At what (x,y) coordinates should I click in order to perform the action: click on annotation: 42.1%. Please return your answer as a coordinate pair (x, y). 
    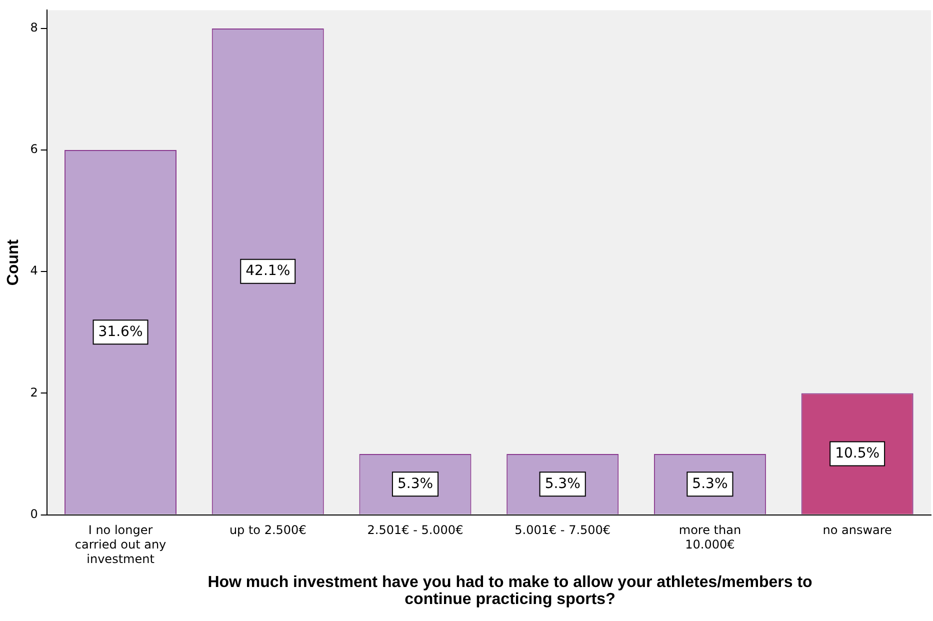
    Looking at the image, I should click on (268, 271).